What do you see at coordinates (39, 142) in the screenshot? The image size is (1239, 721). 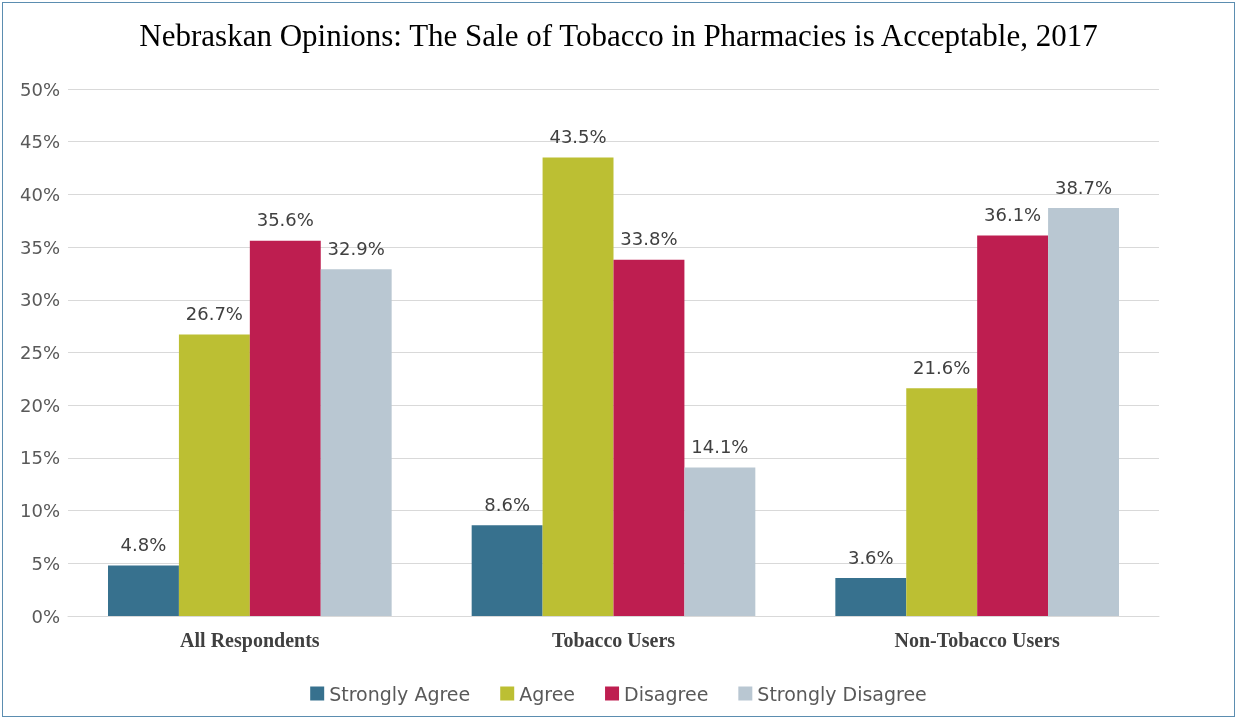 I see `y-tick-label: 45%` at bounding box center [39, 142].